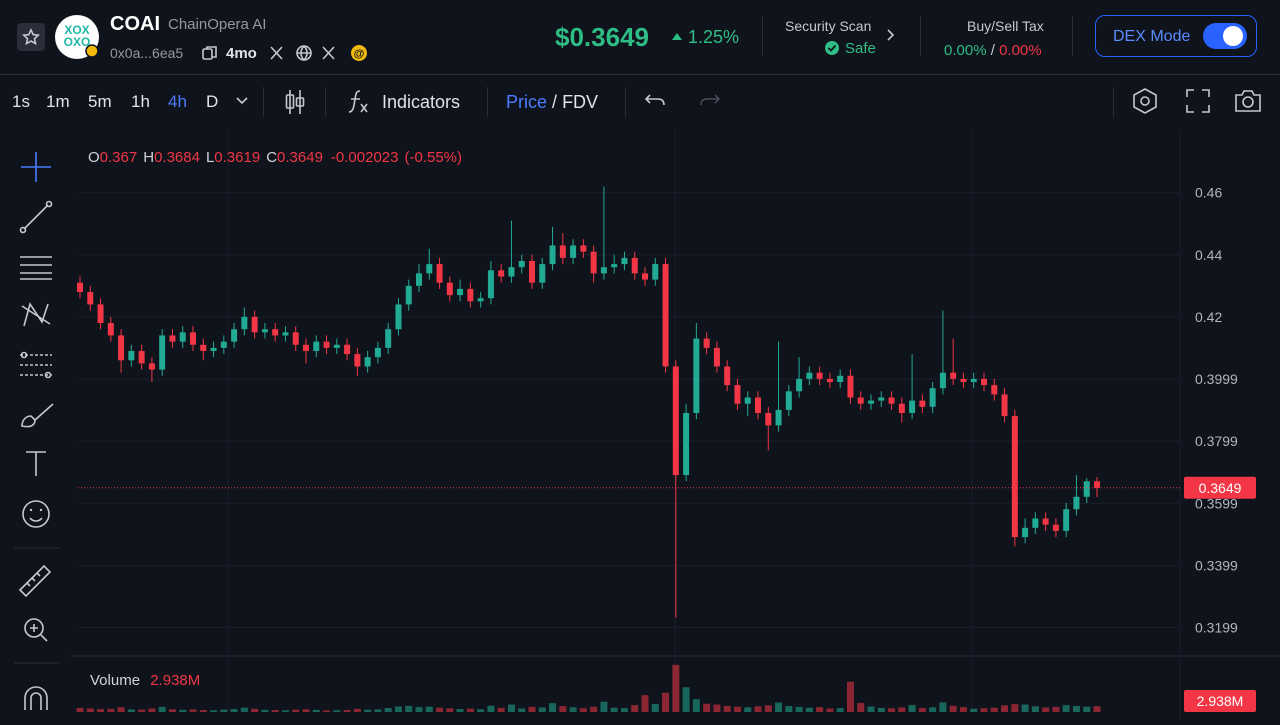  Describe the element at coordinates (1216, 627) in the screenshot. I see `y-tick-label: 0.3199` at that location.